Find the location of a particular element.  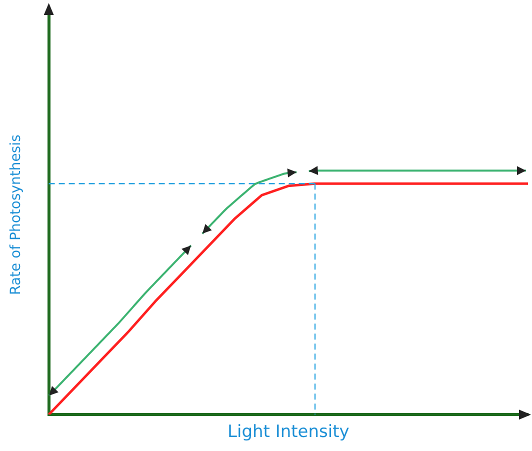

x-axis-title: Light Intensity is located at coordinates (288, 432).